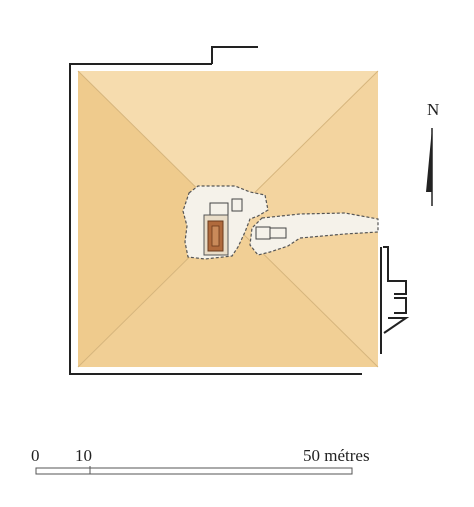  What do you see at coordinates (429, 160) in the screenshot?
I see `north-arrow-head` at bounding box center [429, 160].